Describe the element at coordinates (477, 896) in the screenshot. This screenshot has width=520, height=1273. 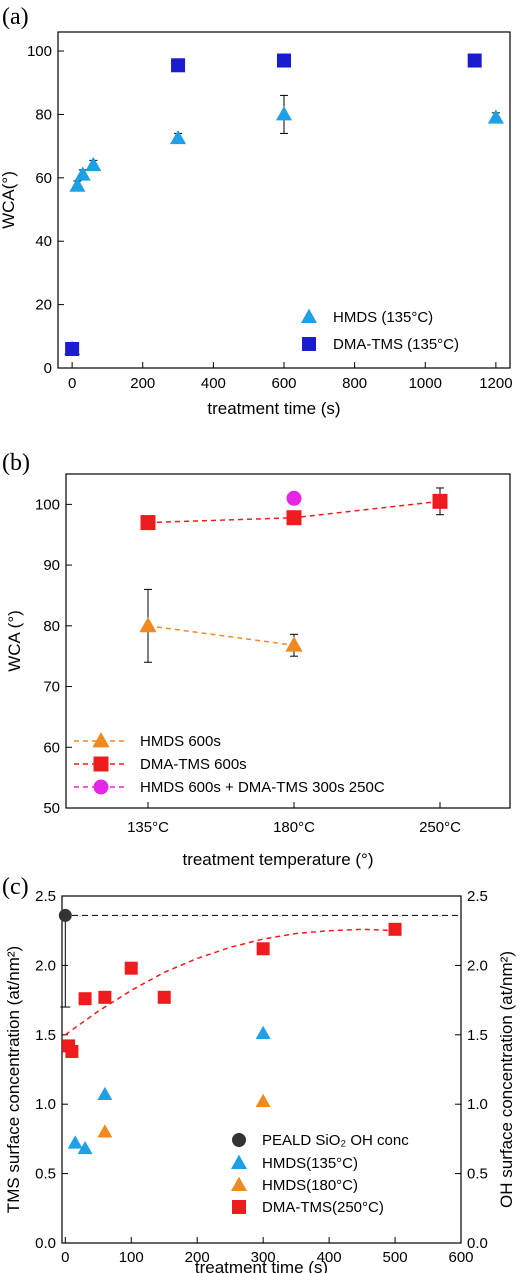
I see `y-tick-label-right-c: 2.5` at that location.